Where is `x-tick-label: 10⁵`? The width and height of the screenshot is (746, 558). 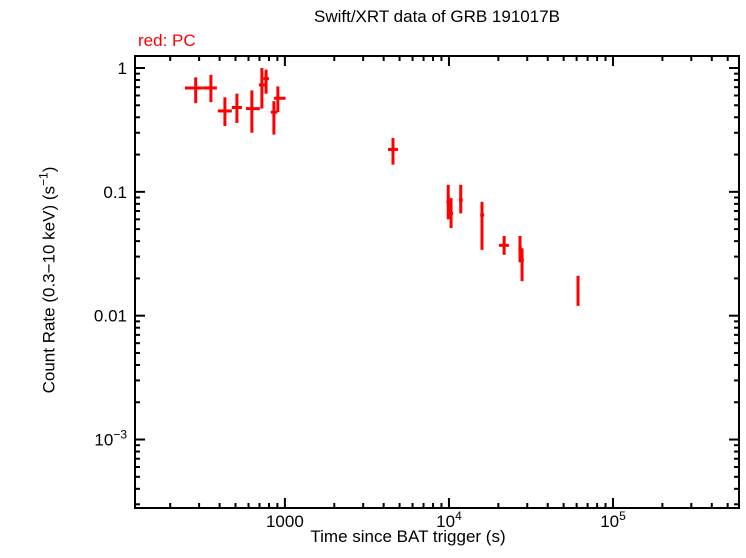 x-tick-label: 10⁵ is located at coordinates (613, 520).